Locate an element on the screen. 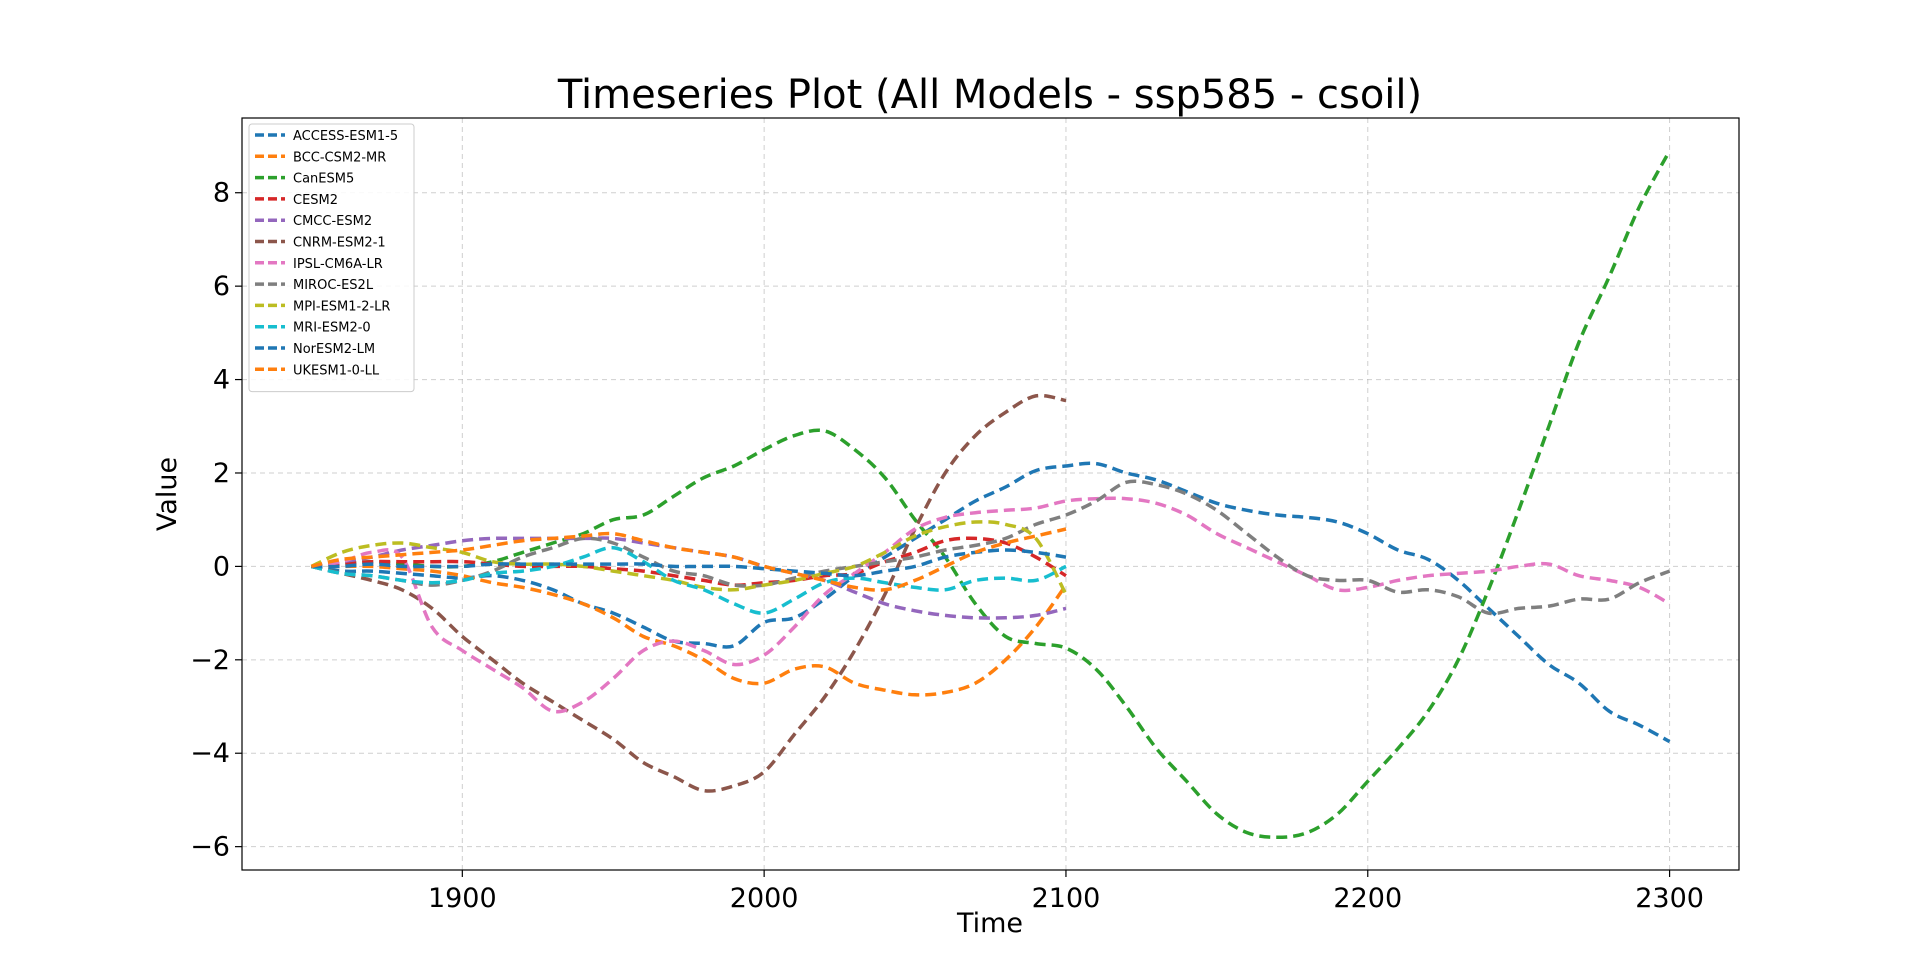 The height and width of the screenshot is (965, 1907). y-tick-label: −6 is located at coordinates (210, 847).